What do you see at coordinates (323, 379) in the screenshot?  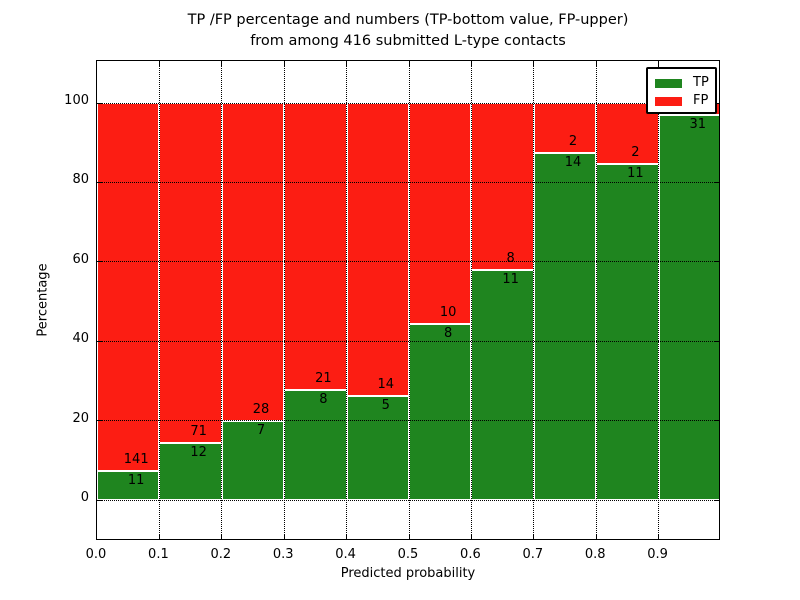 I see `fp-count-label: 21` at bounding box center [323, 379].